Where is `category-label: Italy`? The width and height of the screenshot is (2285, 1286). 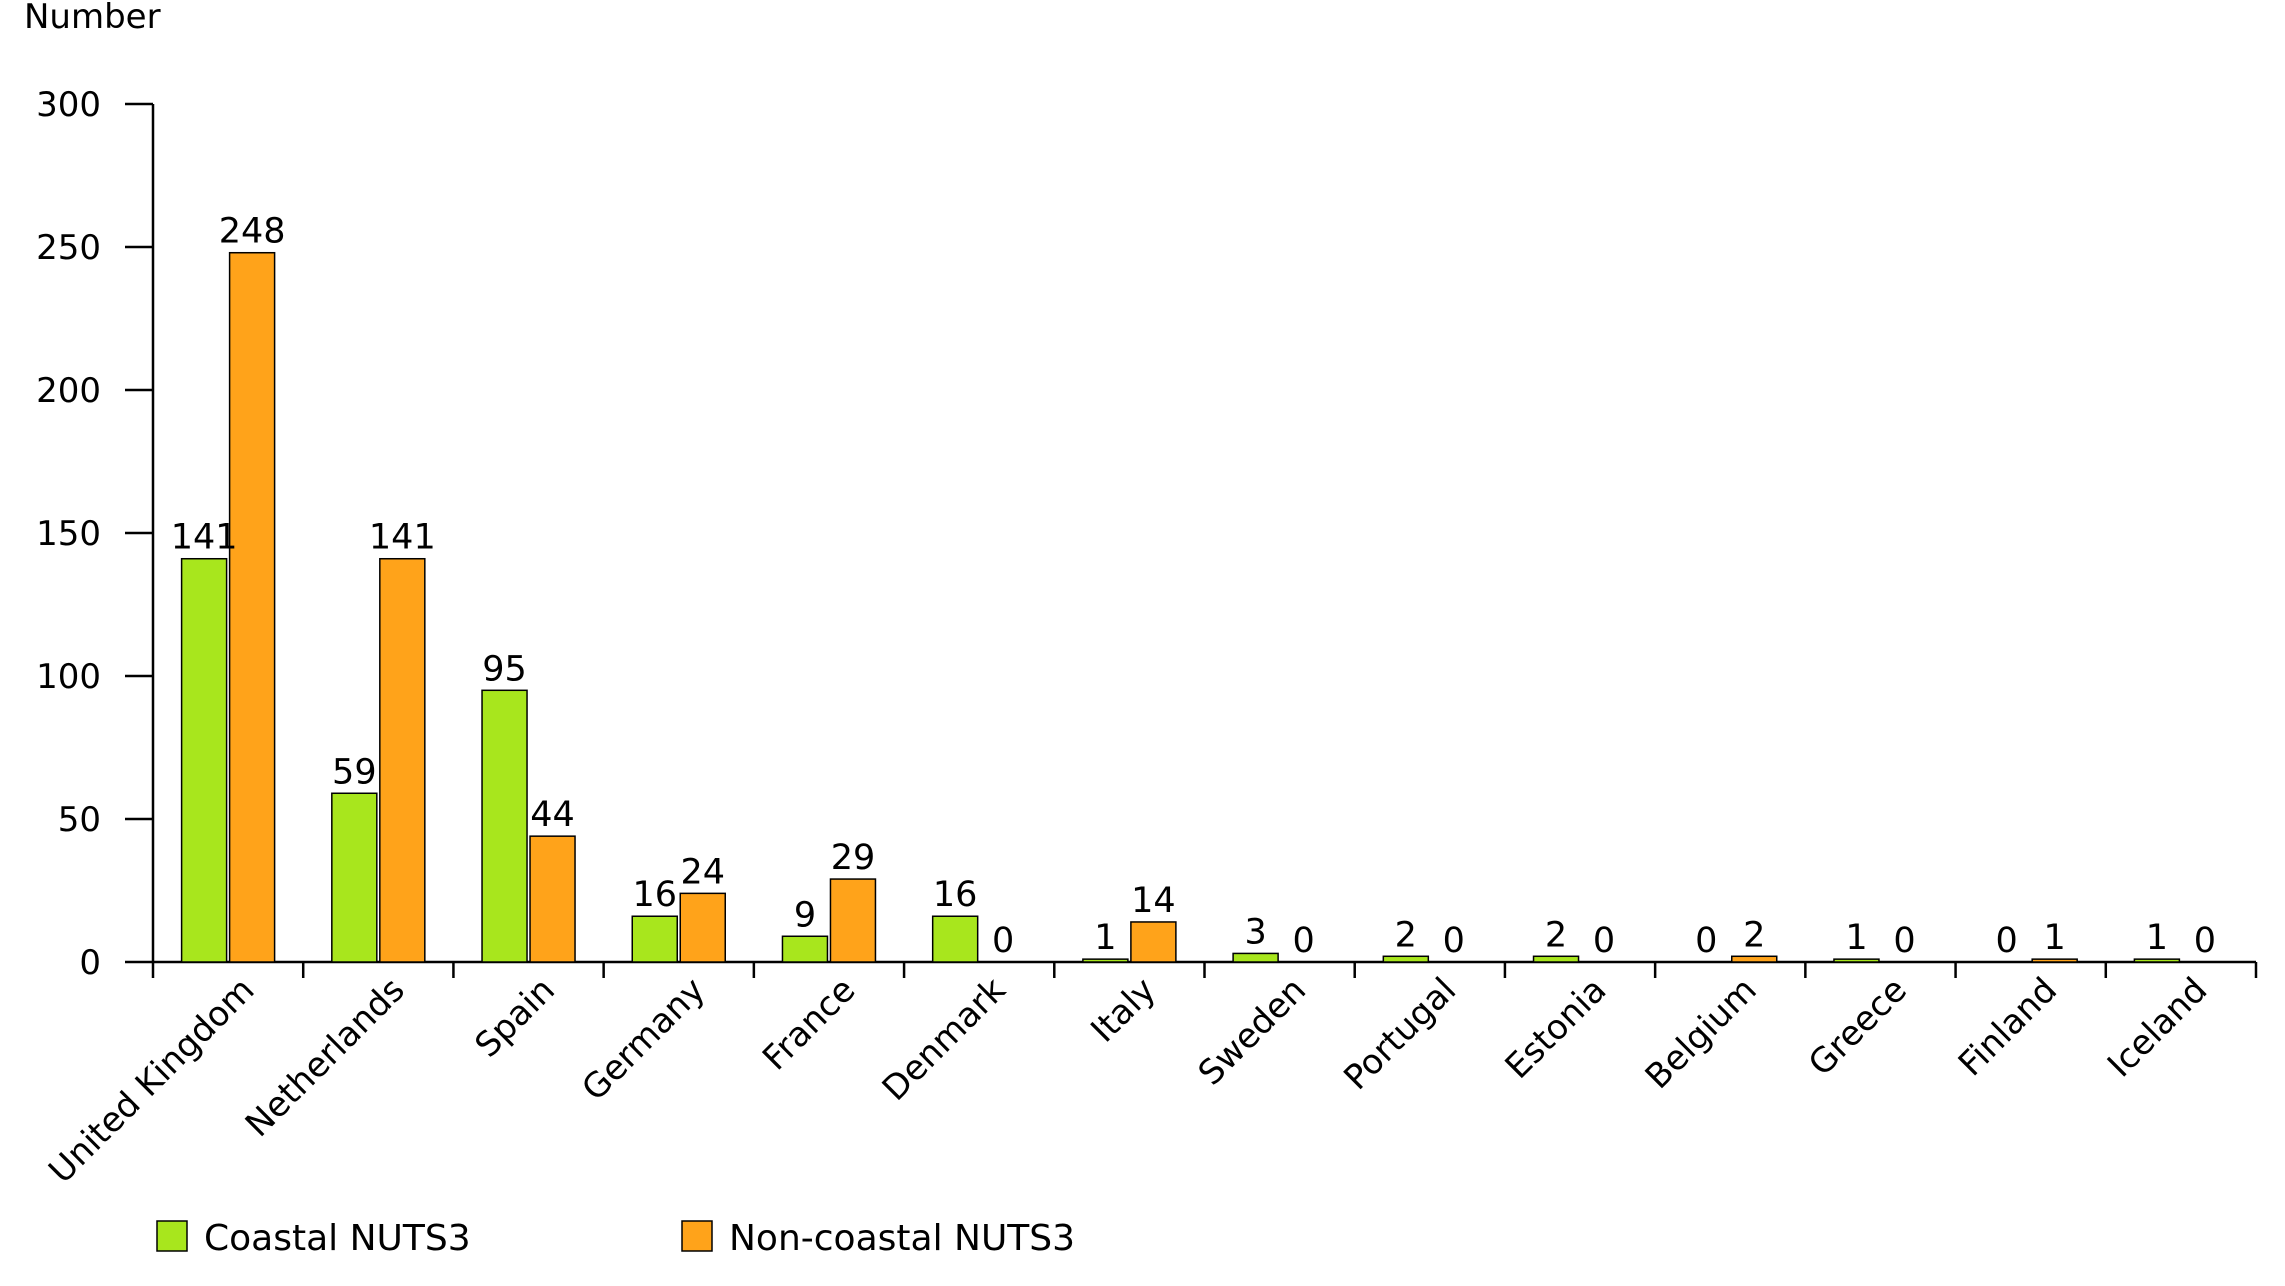
category-label: Italy is located at coordinates (1123, 1010).